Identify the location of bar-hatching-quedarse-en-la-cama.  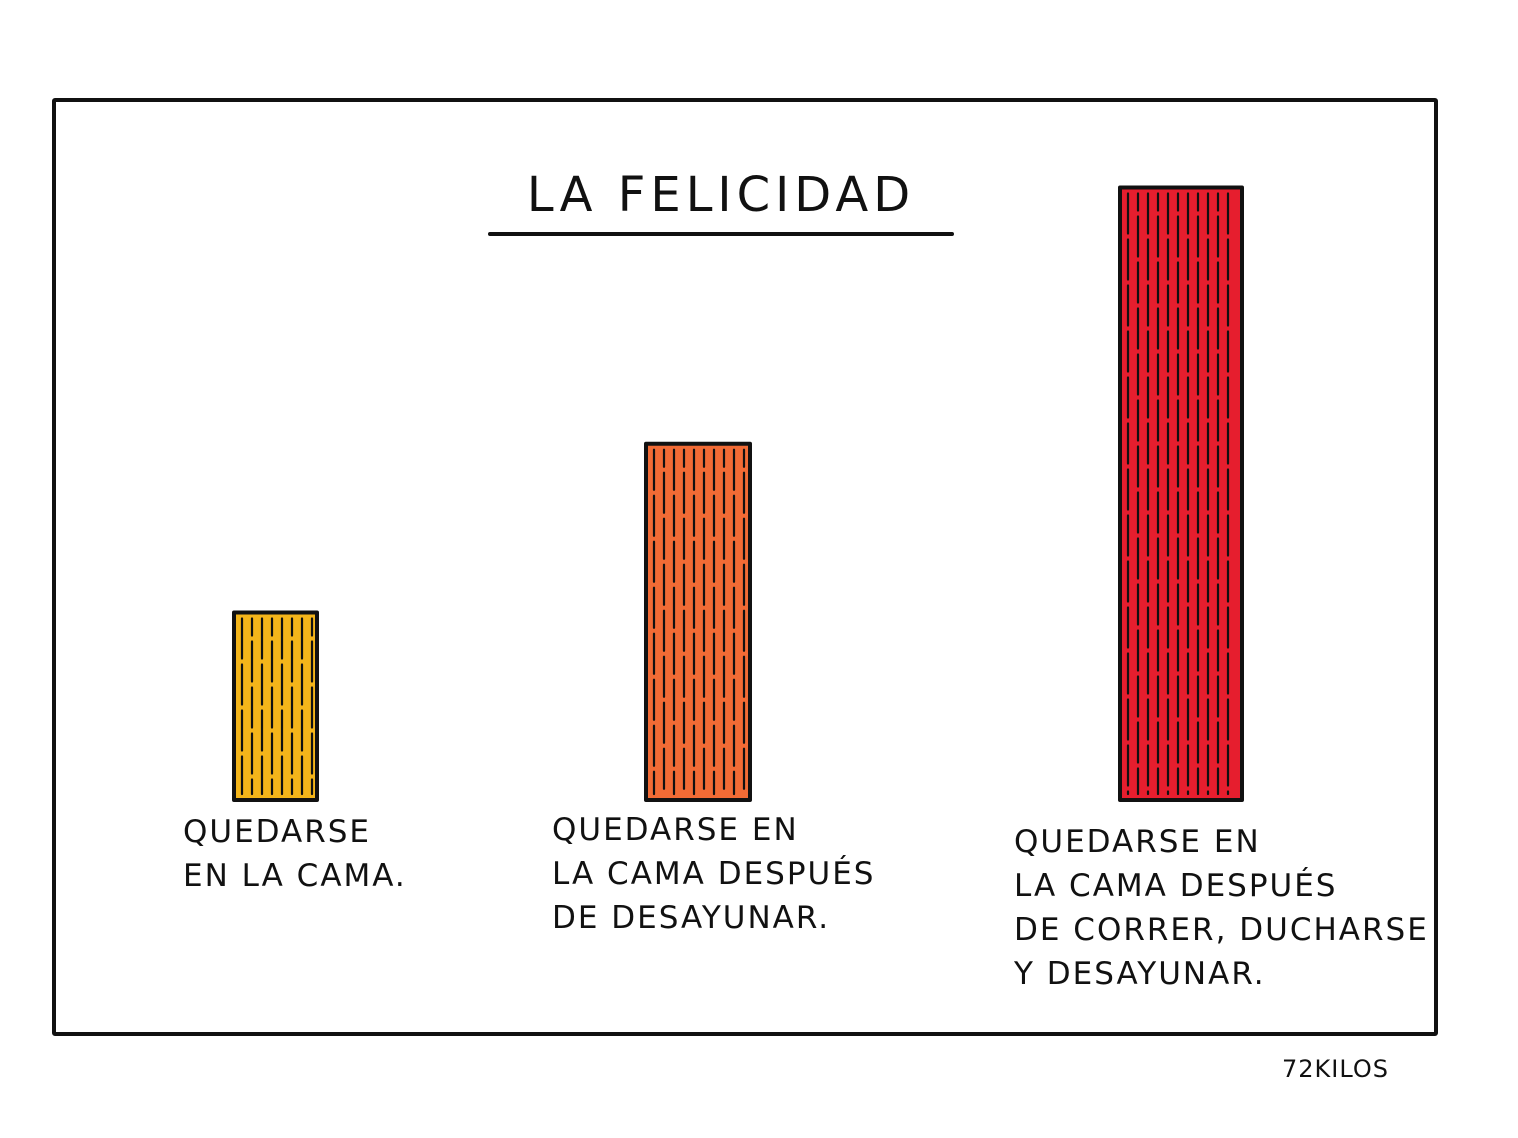
(277, 706).